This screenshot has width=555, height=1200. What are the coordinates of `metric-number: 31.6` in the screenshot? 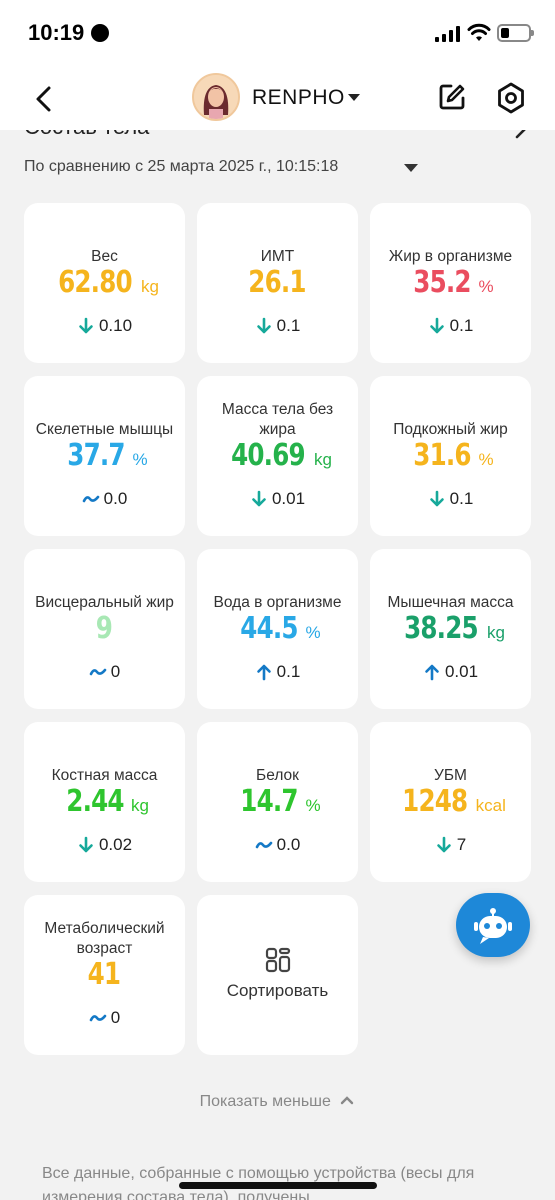 It's located at (442, 455).